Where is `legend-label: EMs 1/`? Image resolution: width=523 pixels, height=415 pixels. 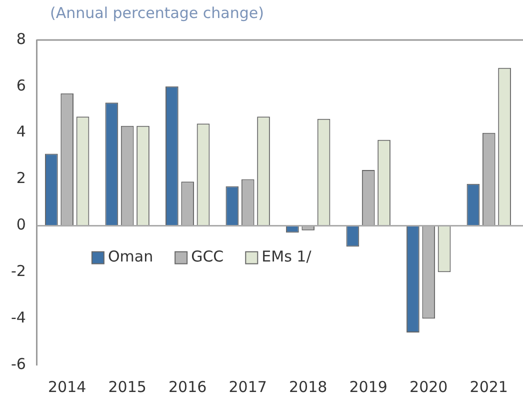 legend-label: EMs 1/ is located at coordinates (287, 257).